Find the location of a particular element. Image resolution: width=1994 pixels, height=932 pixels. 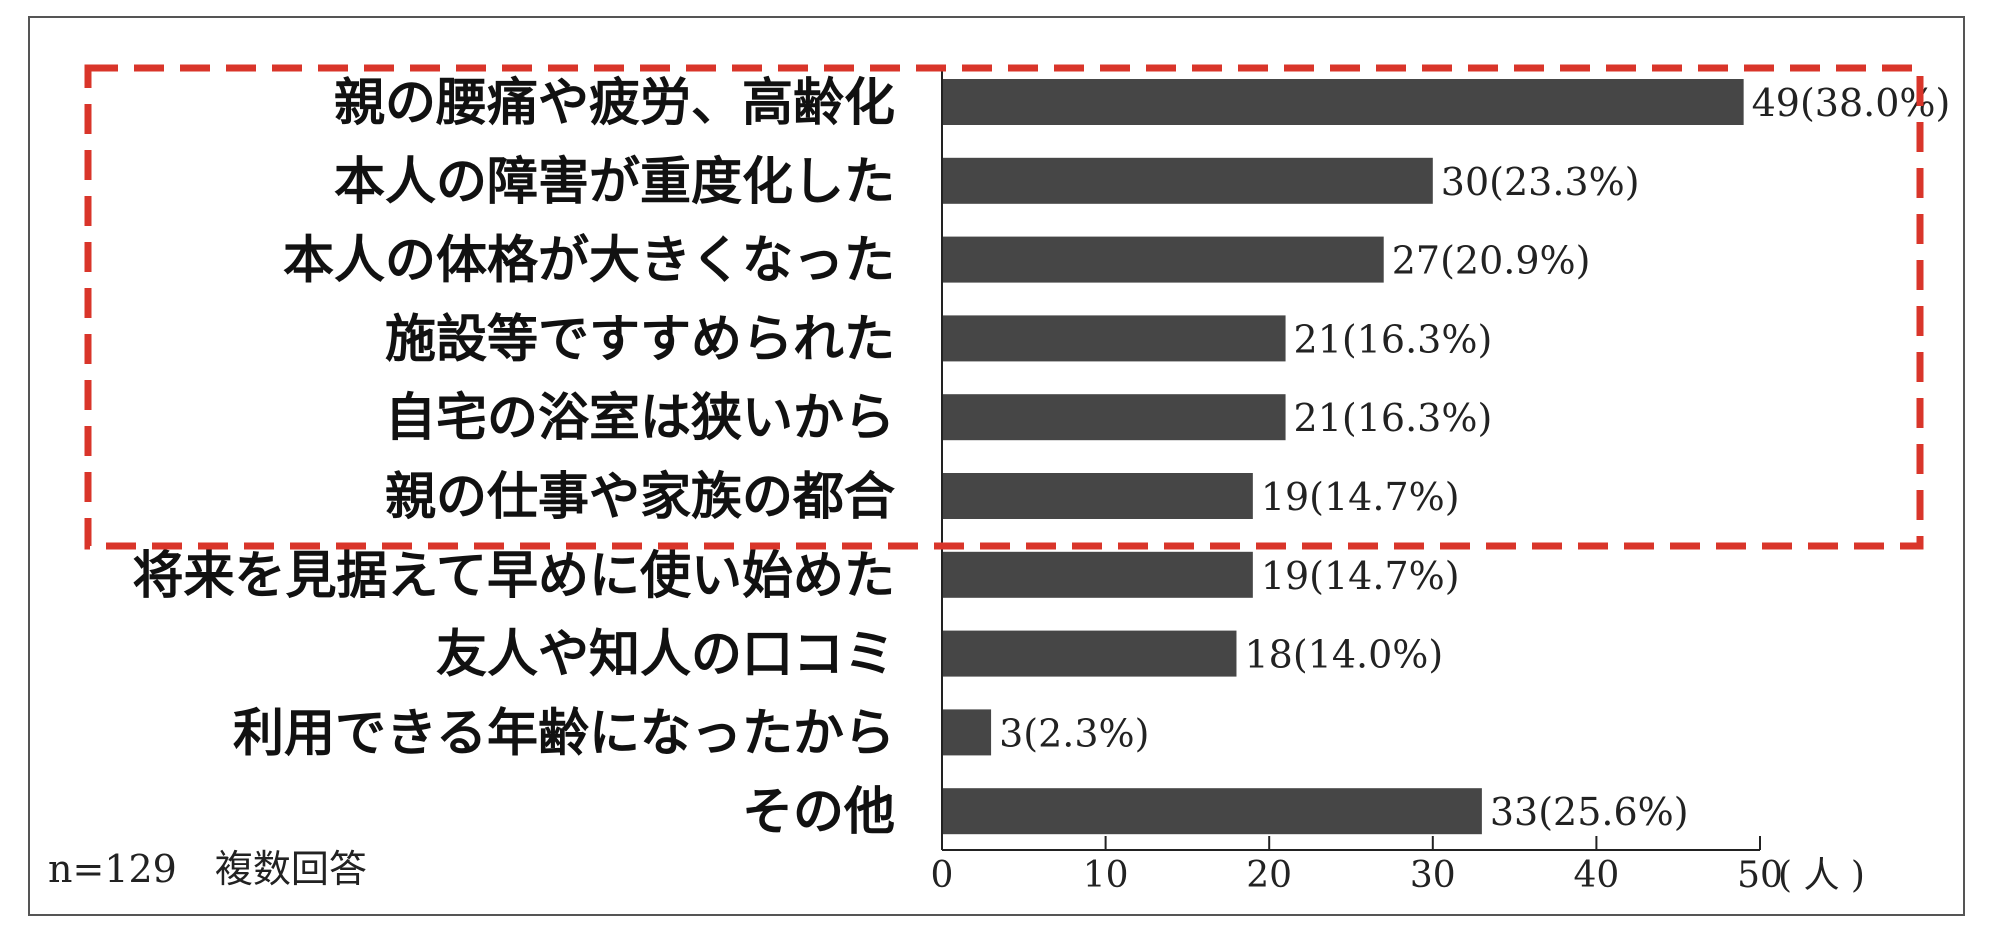

value-label-8: 3(2.3%) is located at coordinates (1074, 733).